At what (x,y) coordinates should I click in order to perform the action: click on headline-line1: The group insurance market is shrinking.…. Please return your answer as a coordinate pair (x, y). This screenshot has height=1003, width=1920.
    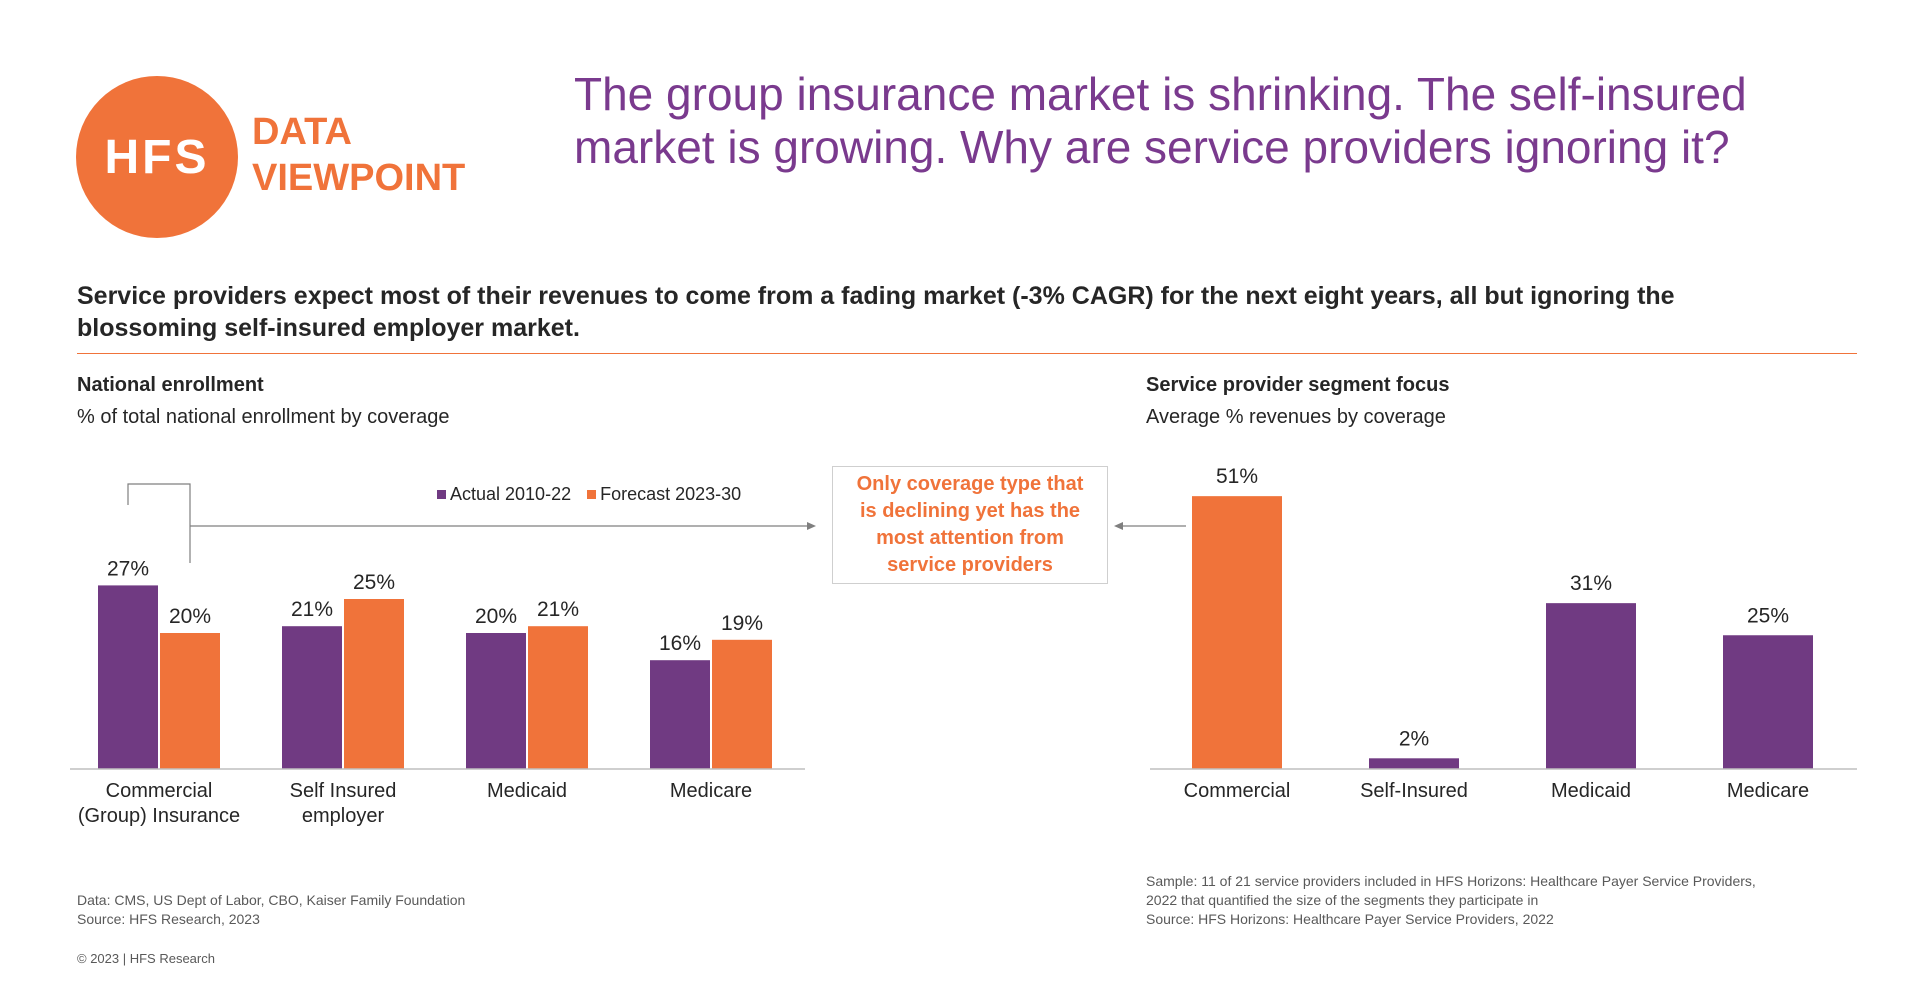
    Looking at the image, I should click on (1160, 94).